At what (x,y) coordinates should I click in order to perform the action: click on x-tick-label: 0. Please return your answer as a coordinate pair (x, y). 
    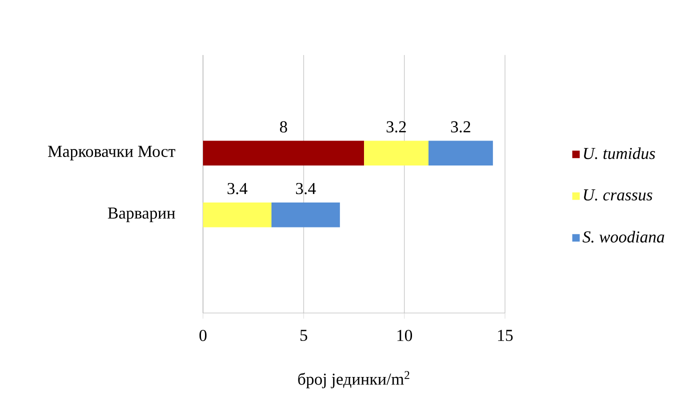
    Looking at the image, I should click on (203, 336).